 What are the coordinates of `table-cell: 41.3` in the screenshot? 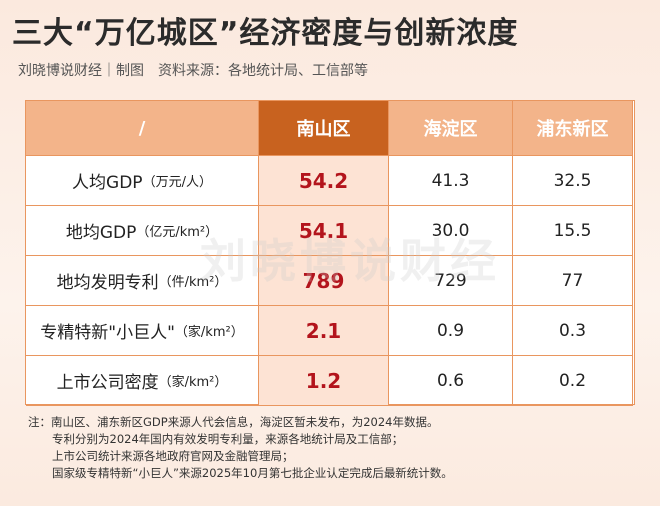 It's located at (451, 181).